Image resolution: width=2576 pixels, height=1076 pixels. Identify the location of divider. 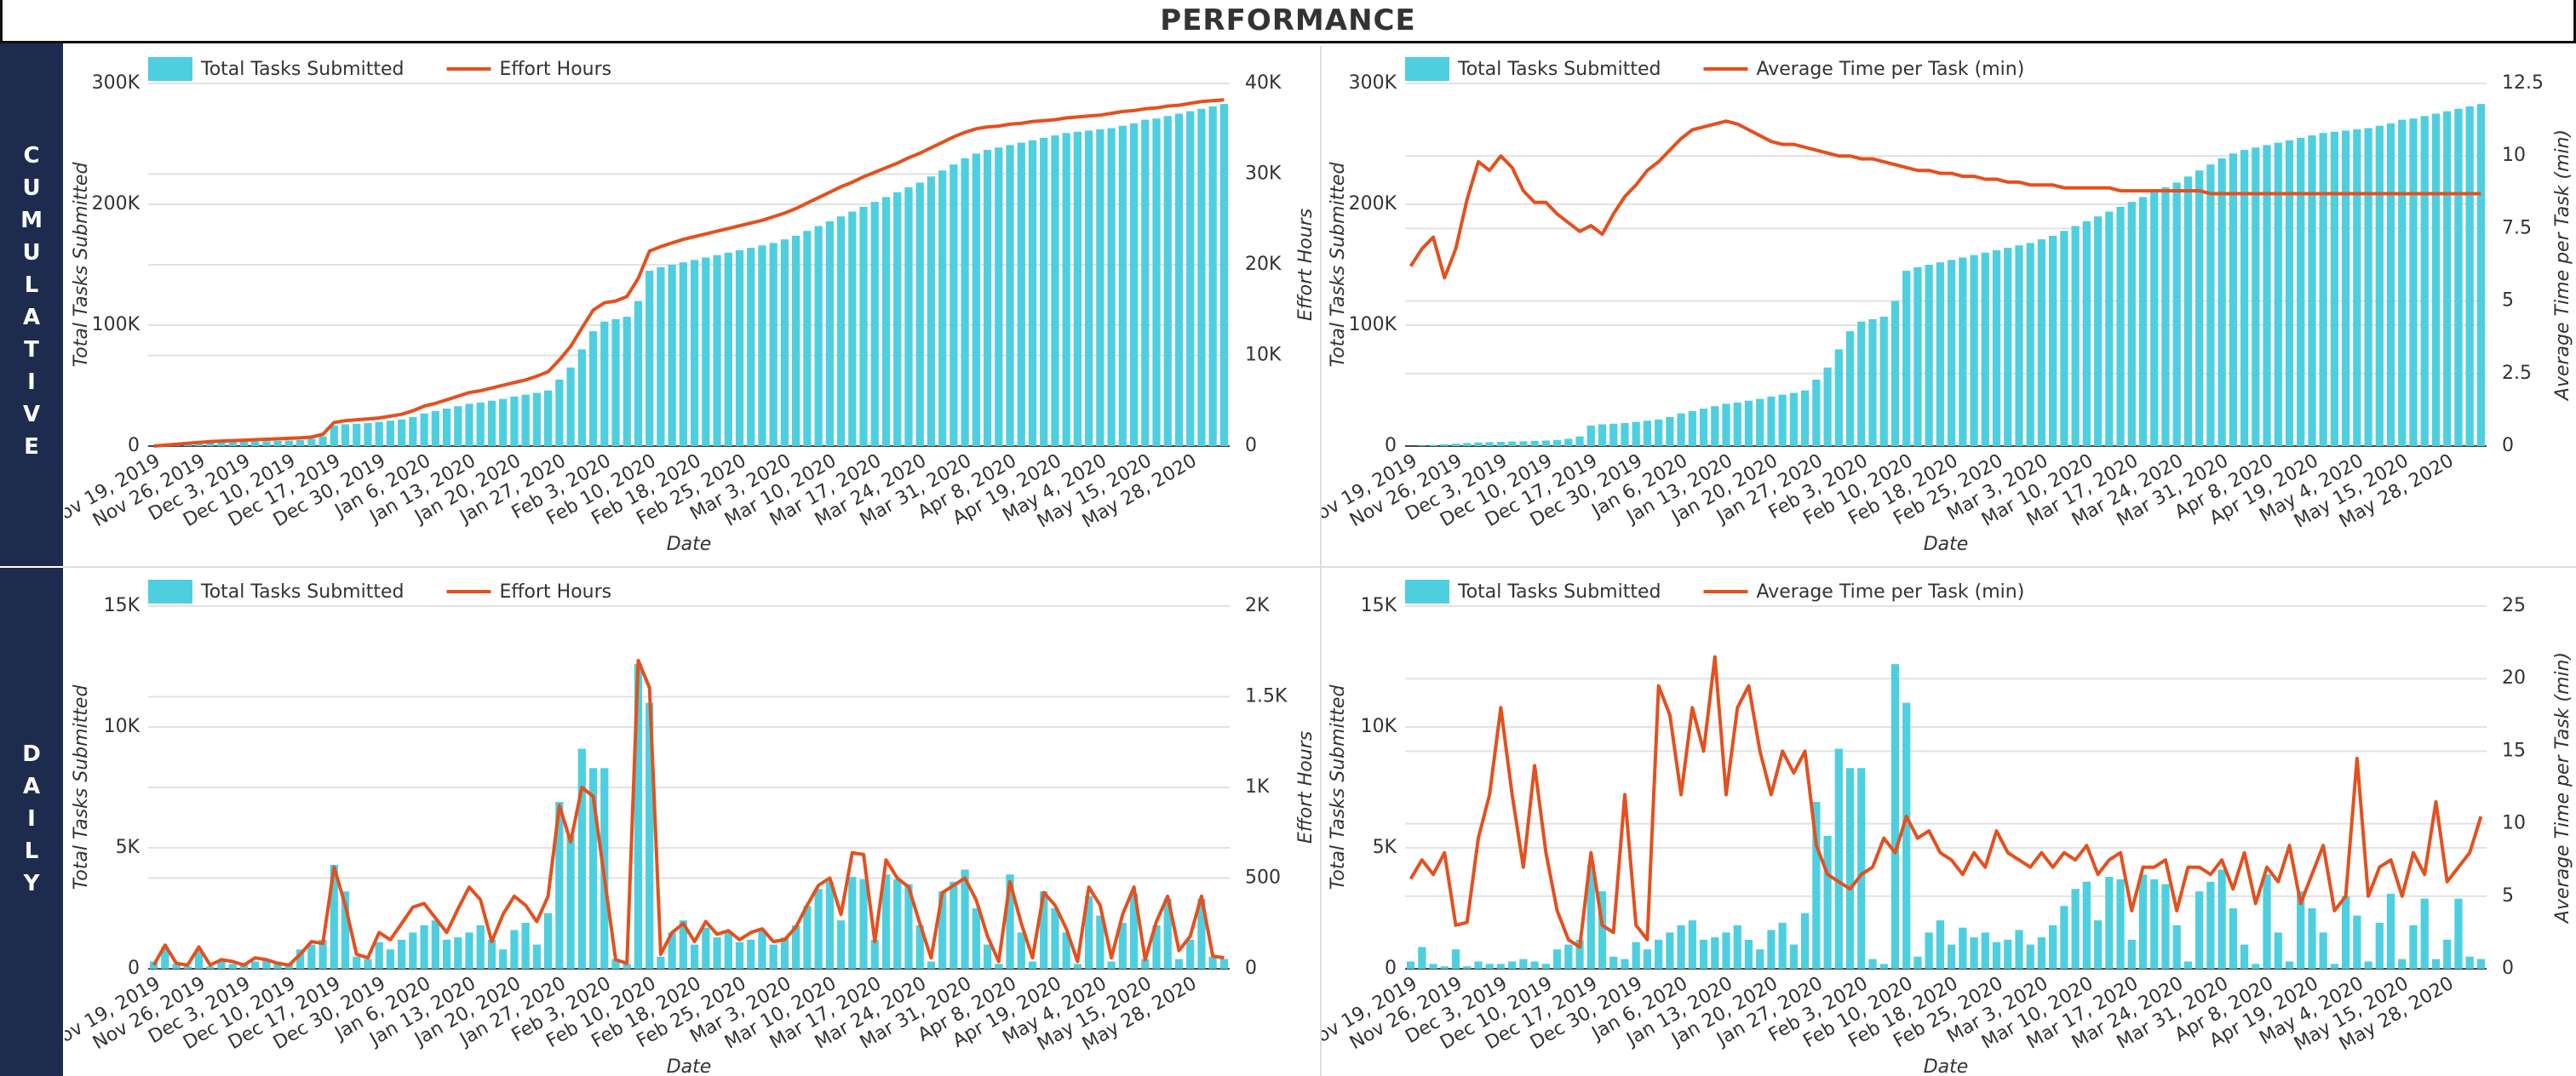
(1319, 567).